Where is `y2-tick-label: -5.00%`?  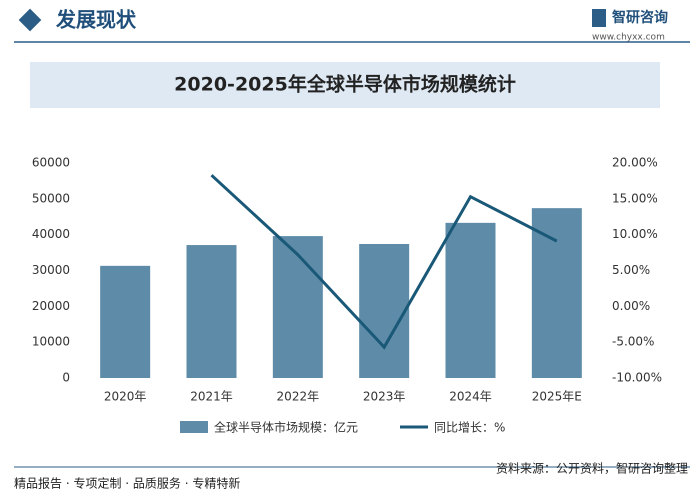 y2-tick-label: -5.00% is located at coordinates (633, 342).